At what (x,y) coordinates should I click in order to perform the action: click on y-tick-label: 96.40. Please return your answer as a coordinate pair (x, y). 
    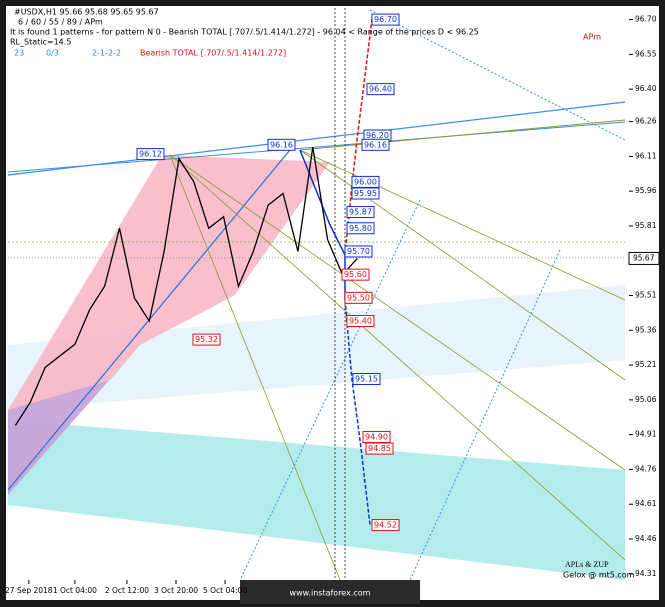
    Looking at the image, I should click on (646, 88).